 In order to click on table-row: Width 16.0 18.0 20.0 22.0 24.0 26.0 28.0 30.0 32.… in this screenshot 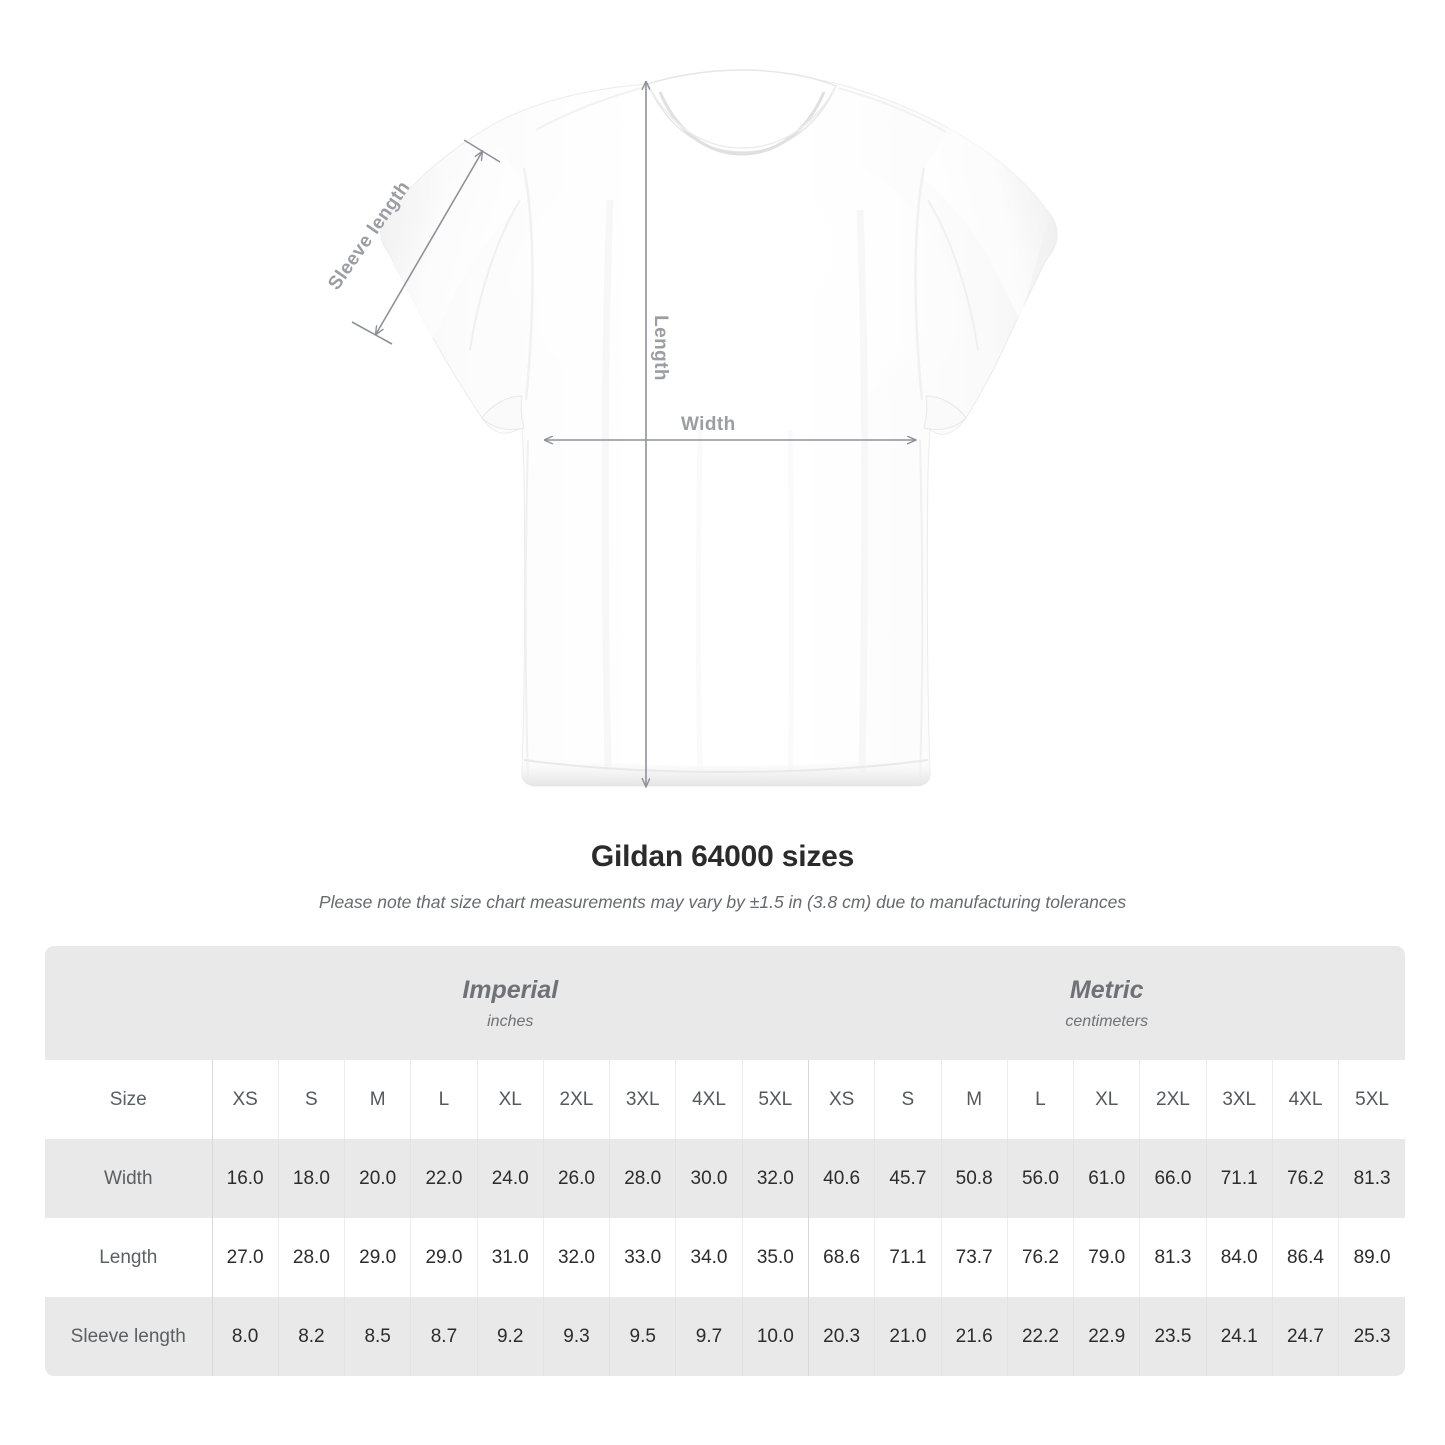, I will do `click(725, 1178)`.